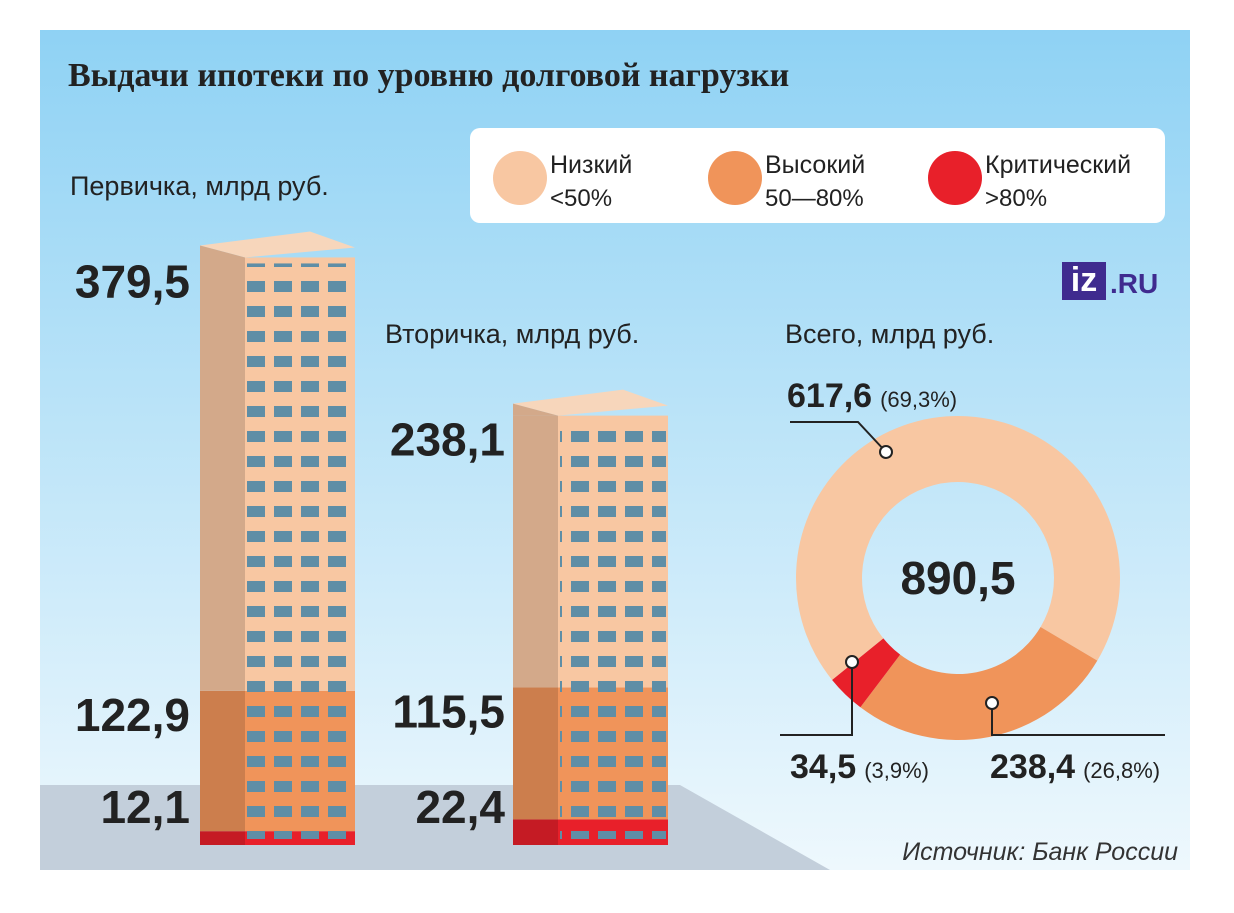 This screenshot has height=913, width=1234. What do you see at coordinates (957, 578) in the screenshot?
I see `donut-total: 890,5` at bounding box center [957, 578].